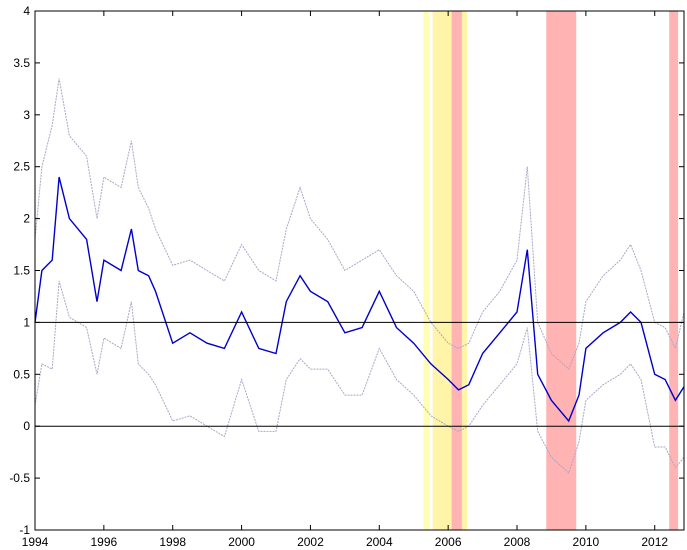 The height and width of the screenshot is (550, 687). Describe the element at coordinates (586, 542) in the screenshot. I see `x-tick-label-8: 2010` at that location.